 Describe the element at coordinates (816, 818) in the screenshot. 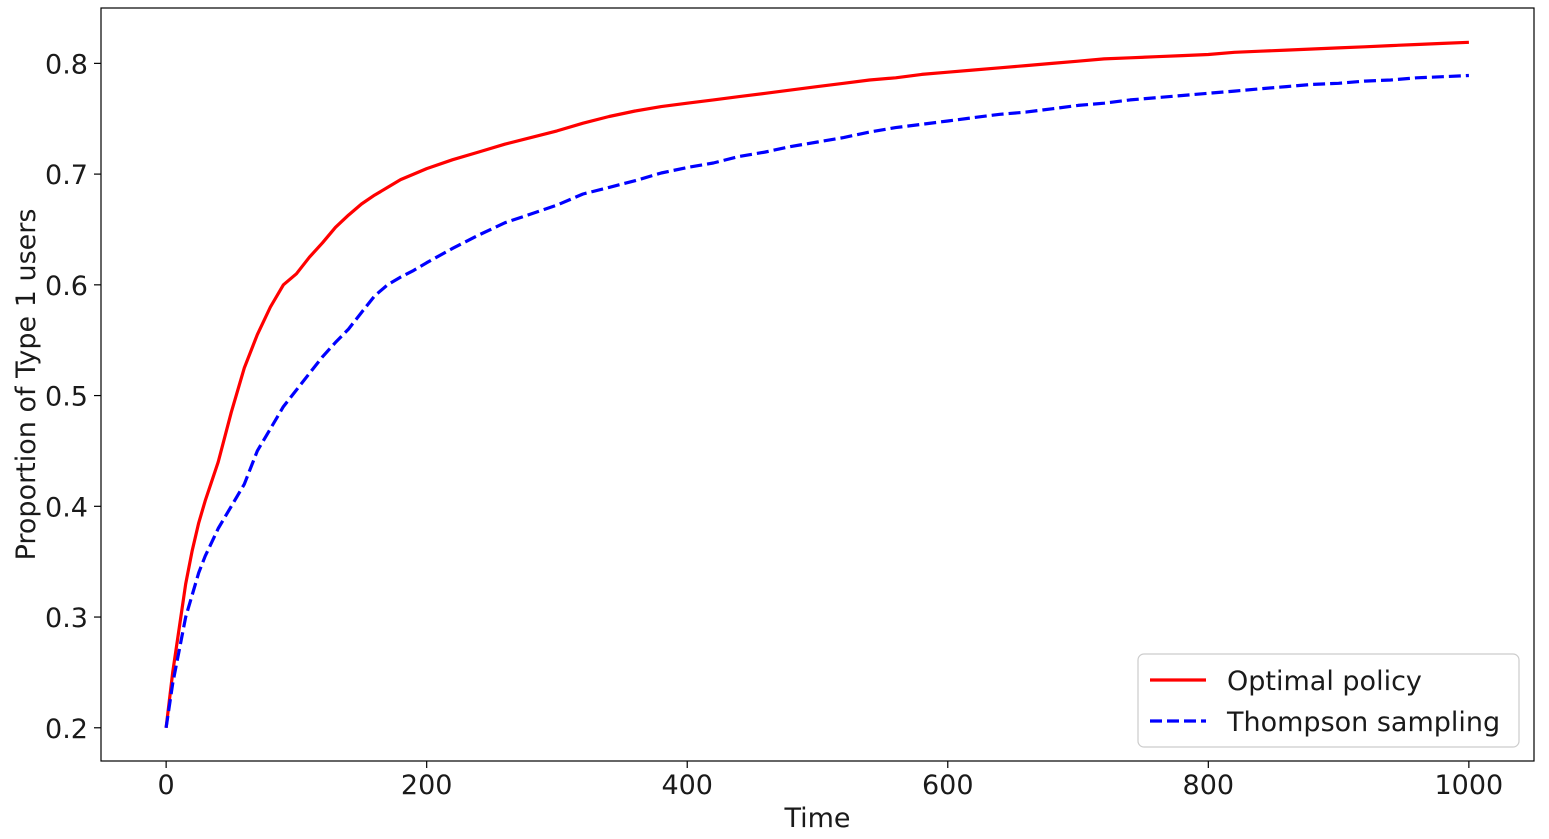

I see `x-axis-label: Time` at that location.